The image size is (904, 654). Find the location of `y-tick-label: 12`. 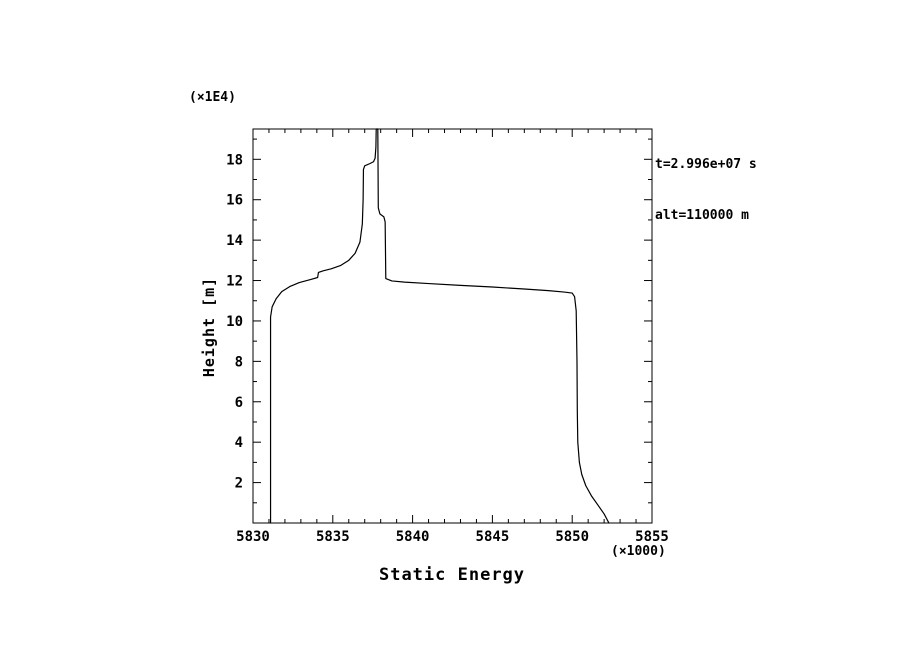

y-tick-label: 12 is located at coordinates (234, 282).